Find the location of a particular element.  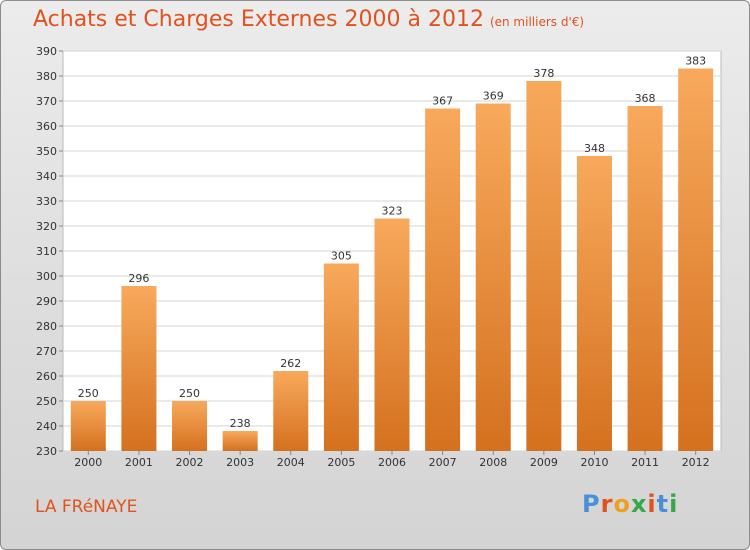

bar-2010 is located at coordinates (594, 303).